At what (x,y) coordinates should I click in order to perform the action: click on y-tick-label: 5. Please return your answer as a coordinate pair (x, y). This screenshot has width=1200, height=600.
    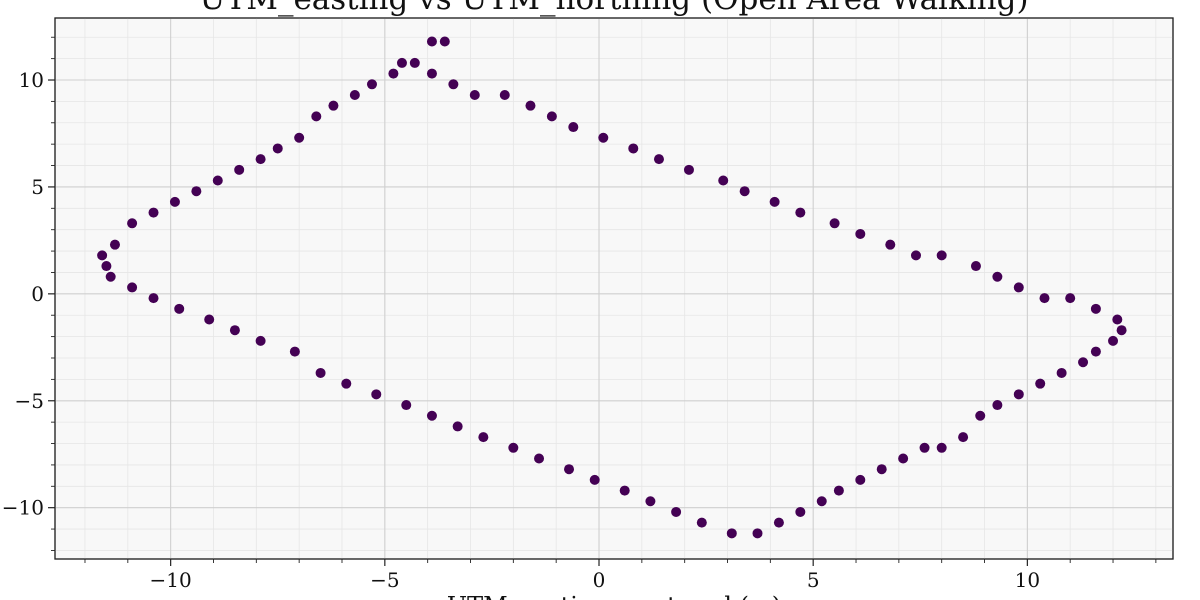
    Looking at the image, I should click on (37, 187).